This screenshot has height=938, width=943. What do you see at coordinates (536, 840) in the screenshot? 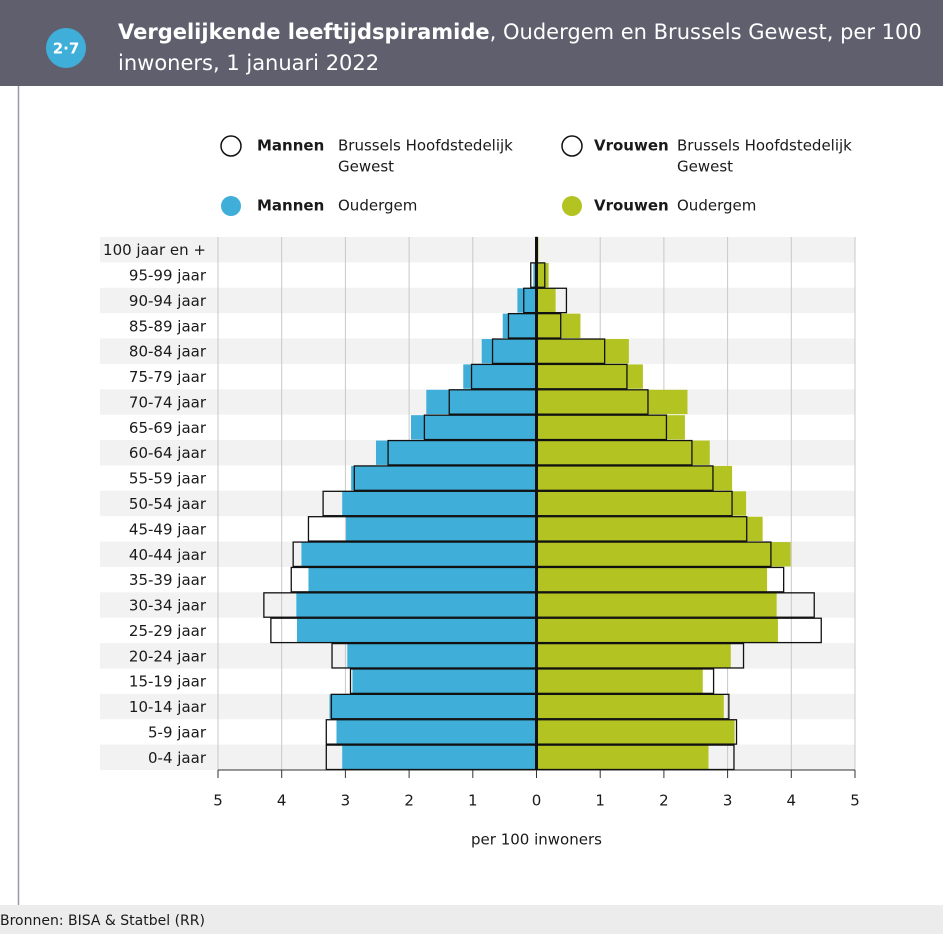
I see `x-axis-label: per 100 inwoners` at bounding box center [536, 840].